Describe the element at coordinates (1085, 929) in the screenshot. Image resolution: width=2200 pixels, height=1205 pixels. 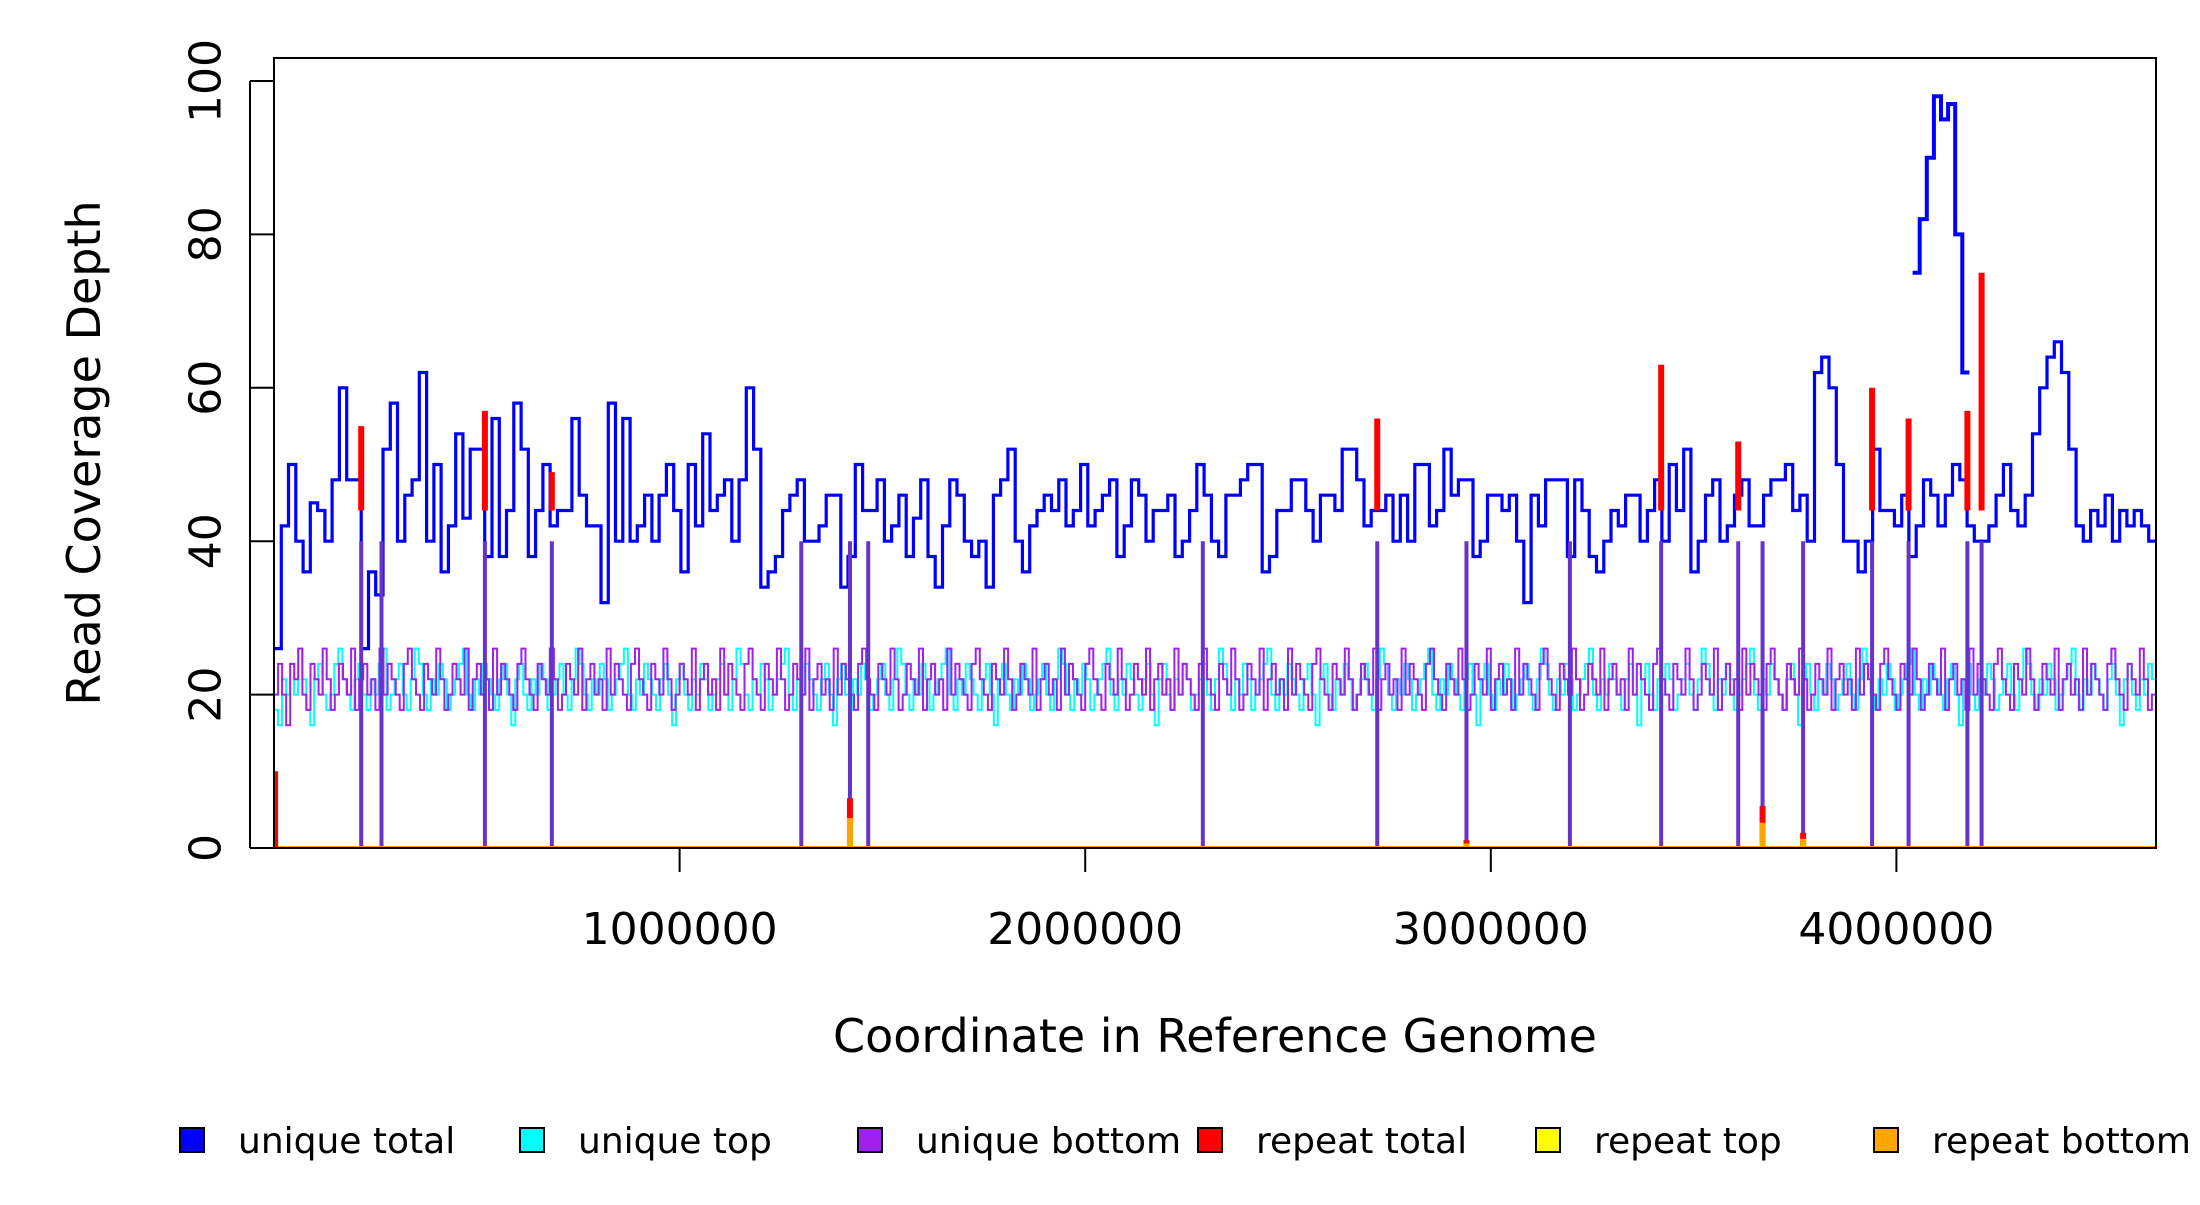
I see `x-tick-label-1: 2000000` at that location.